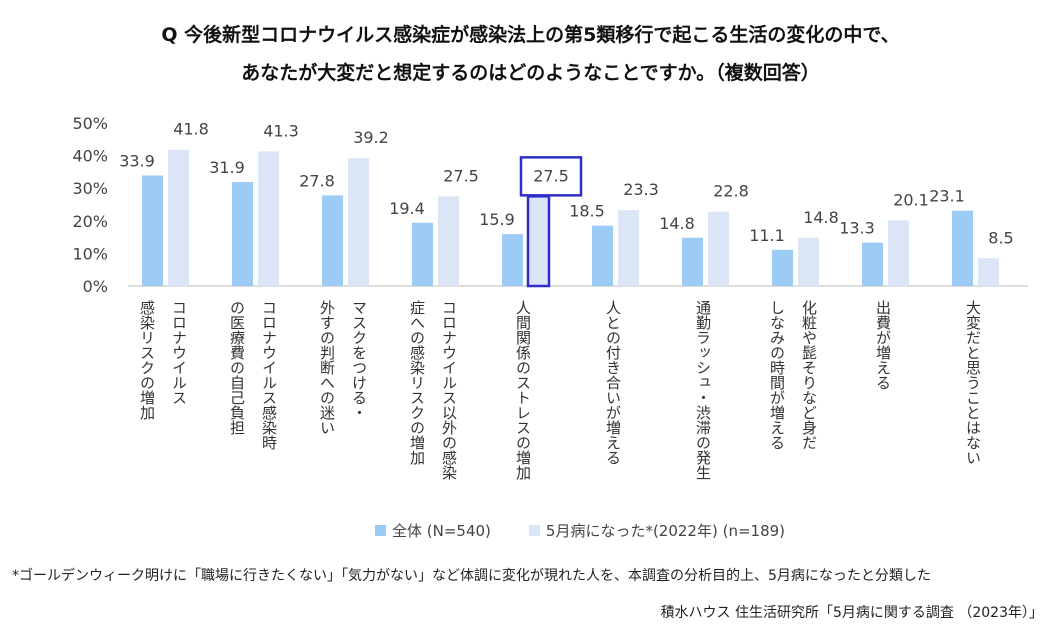 This screenshot has width=1061, height=637. I want to click on category-label: コロナウイルス感染時, so click(269, 375).